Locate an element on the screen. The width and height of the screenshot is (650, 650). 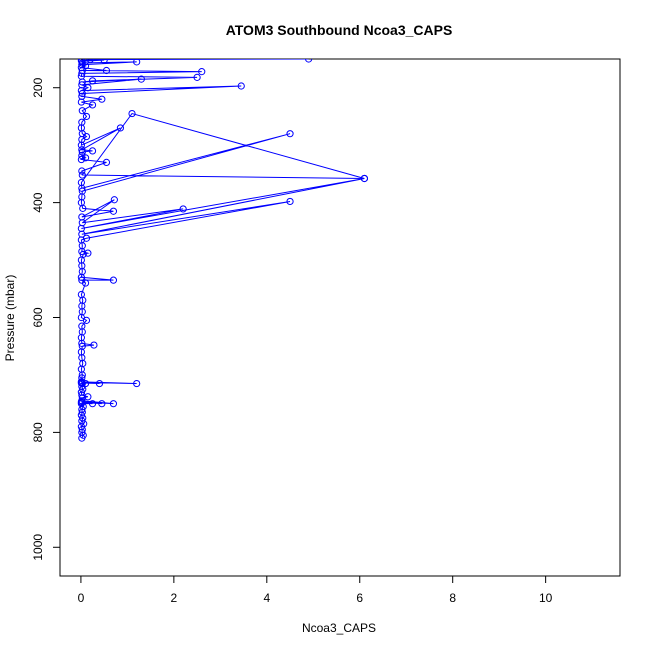
x-tick-label: 4 is located at coordinates (266, 598).